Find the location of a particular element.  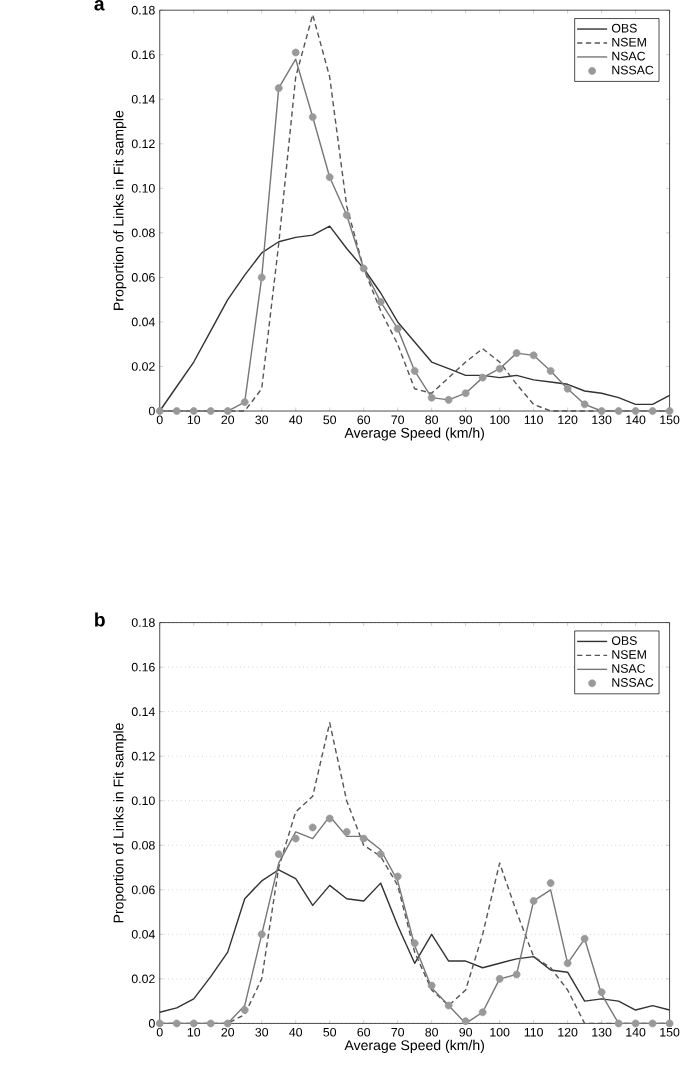

line-series is located at coordinates (415, 941).